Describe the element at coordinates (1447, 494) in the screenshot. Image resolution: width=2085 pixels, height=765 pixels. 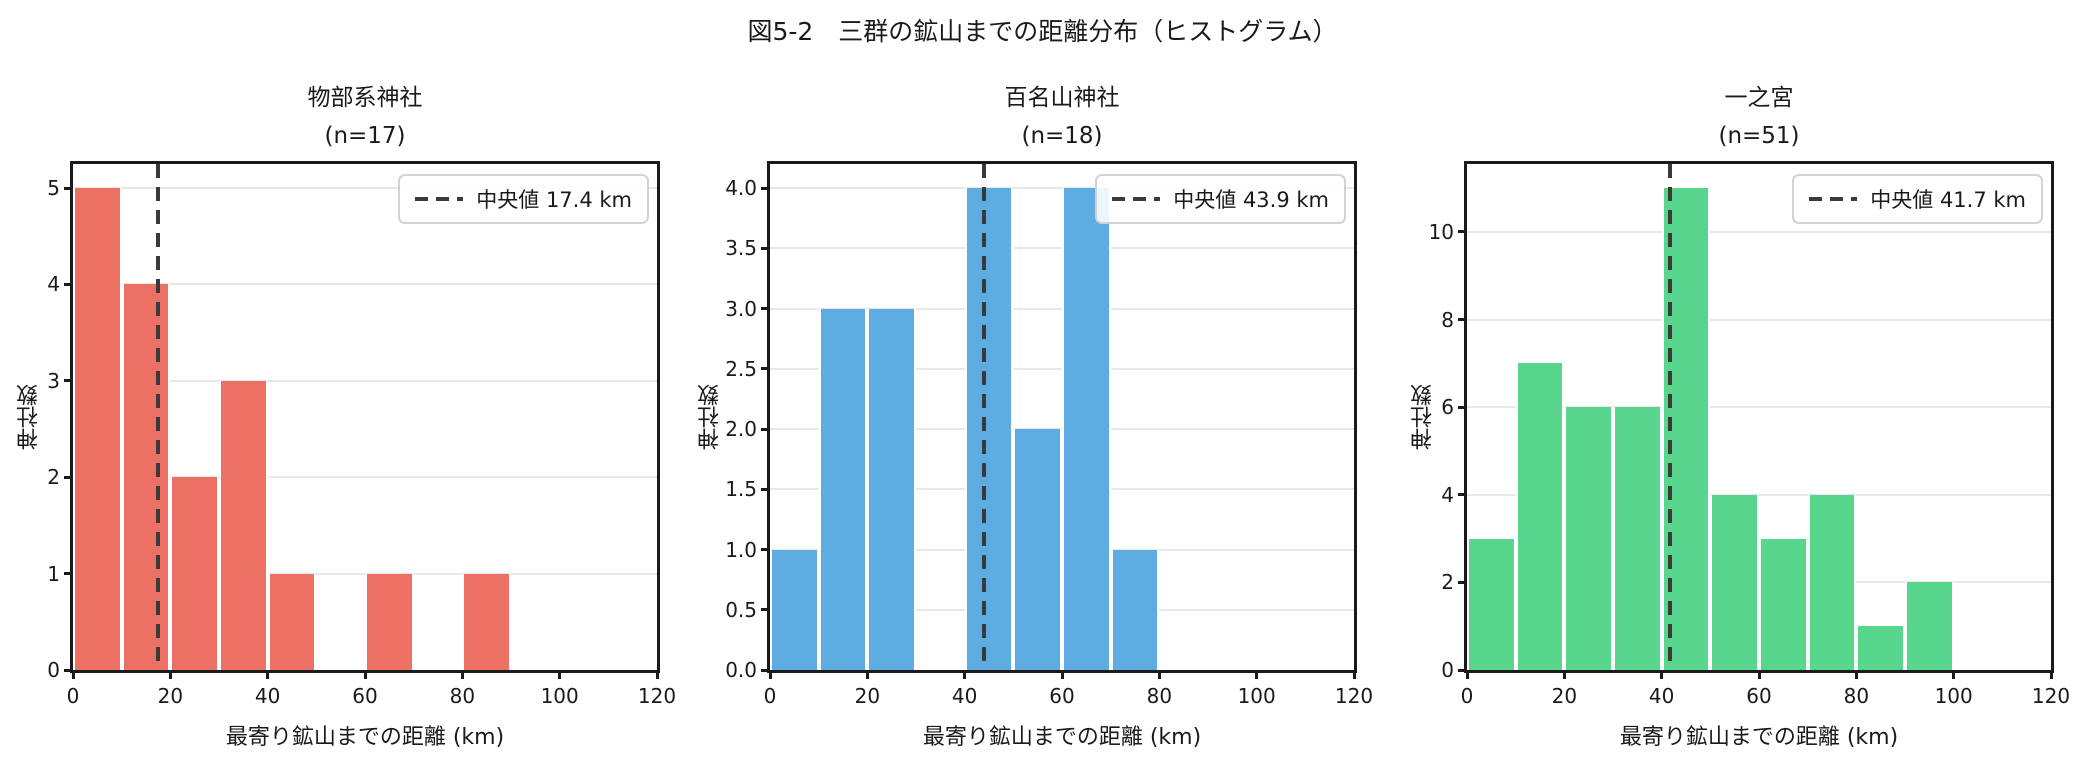
I see `y-axis-tick-label: 4` at that location.